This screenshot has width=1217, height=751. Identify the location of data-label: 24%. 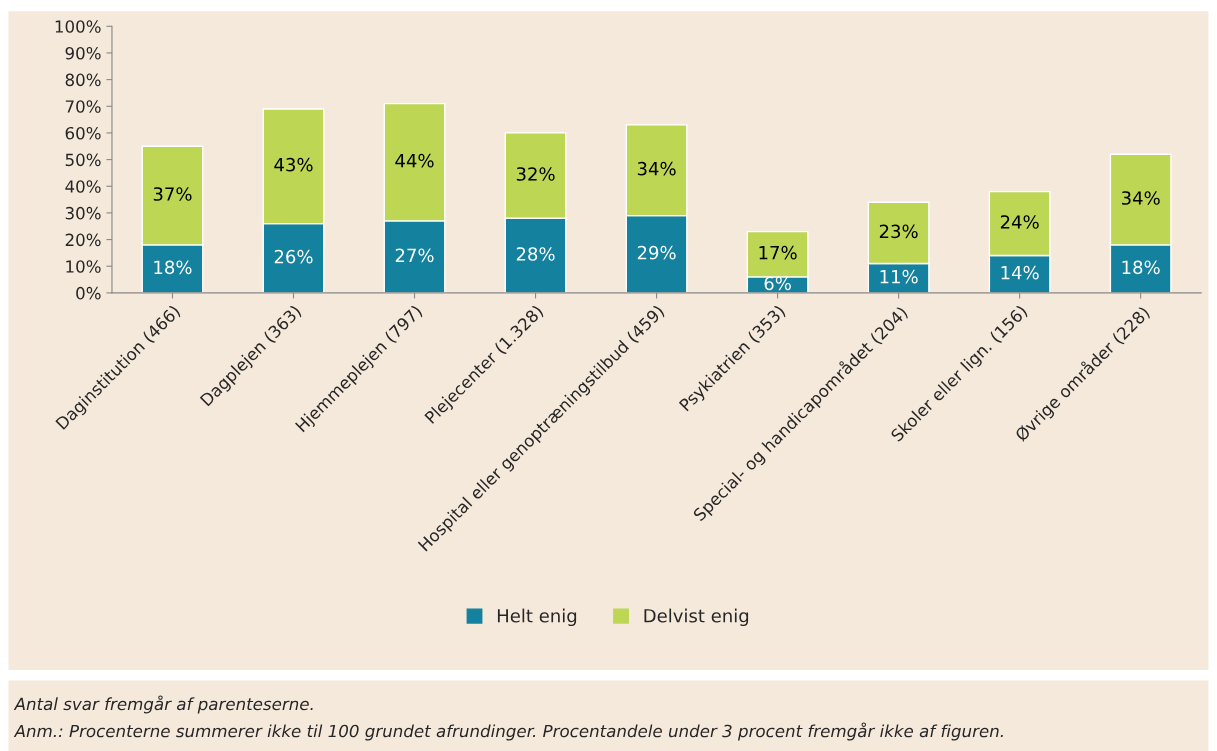
(1019, 222).